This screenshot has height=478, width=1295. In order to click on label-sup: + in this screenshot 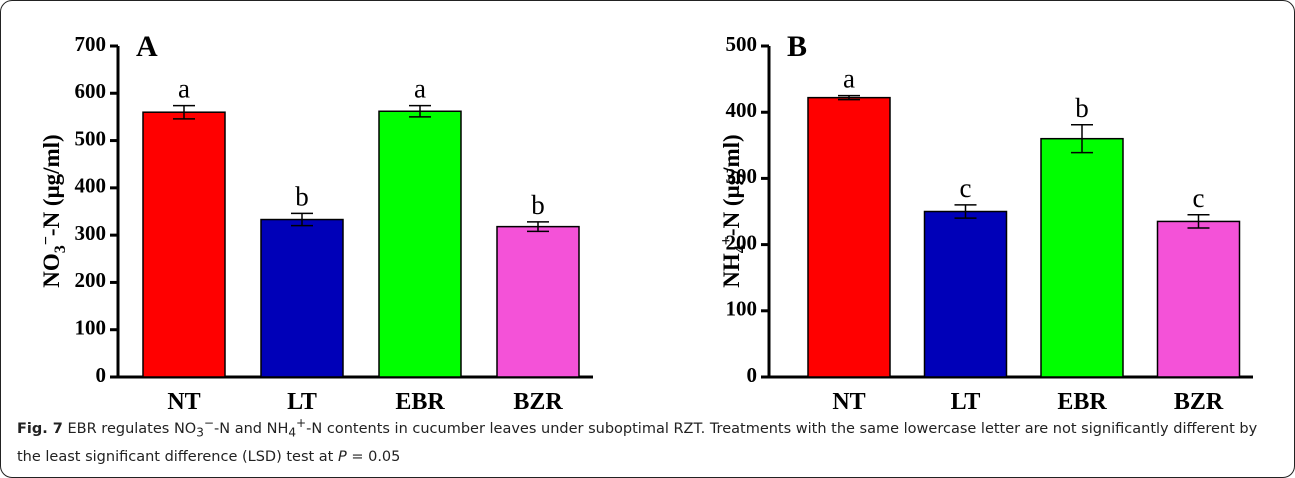, I will do `click(726, 240)`.